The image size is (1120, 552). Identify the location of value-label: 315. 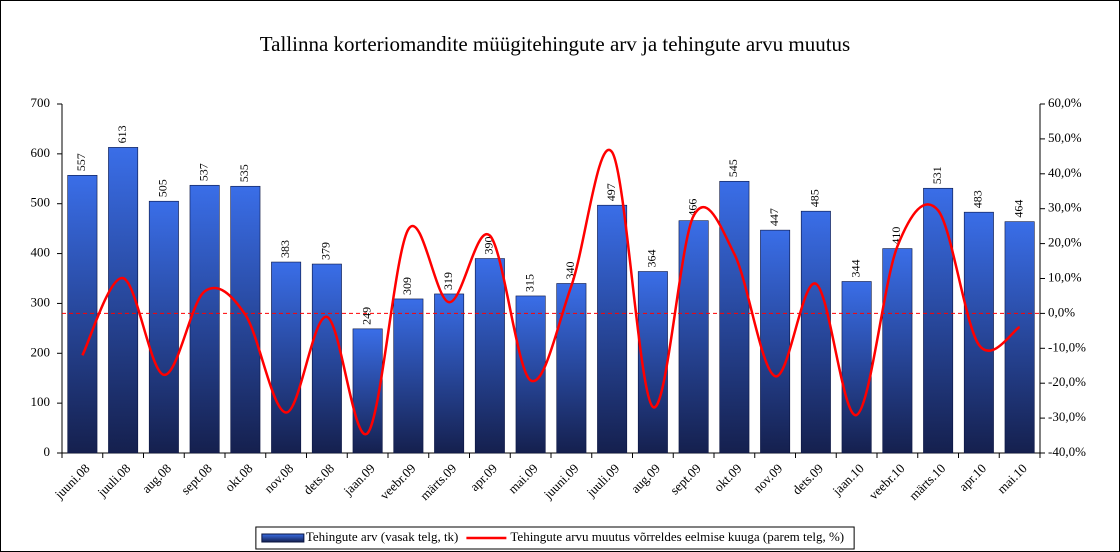
(529, 283).